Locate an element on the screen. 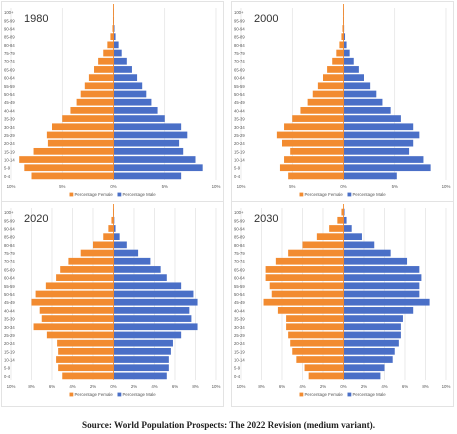  age-label: 25-29 is located at coordinates (9, 335).